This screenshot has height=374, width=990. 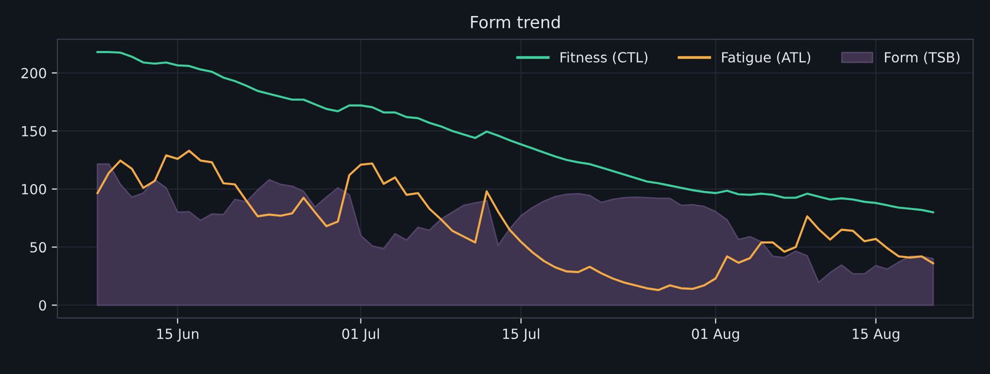 I want to click on y-tick-label: 200, so click(x=34, y=73).